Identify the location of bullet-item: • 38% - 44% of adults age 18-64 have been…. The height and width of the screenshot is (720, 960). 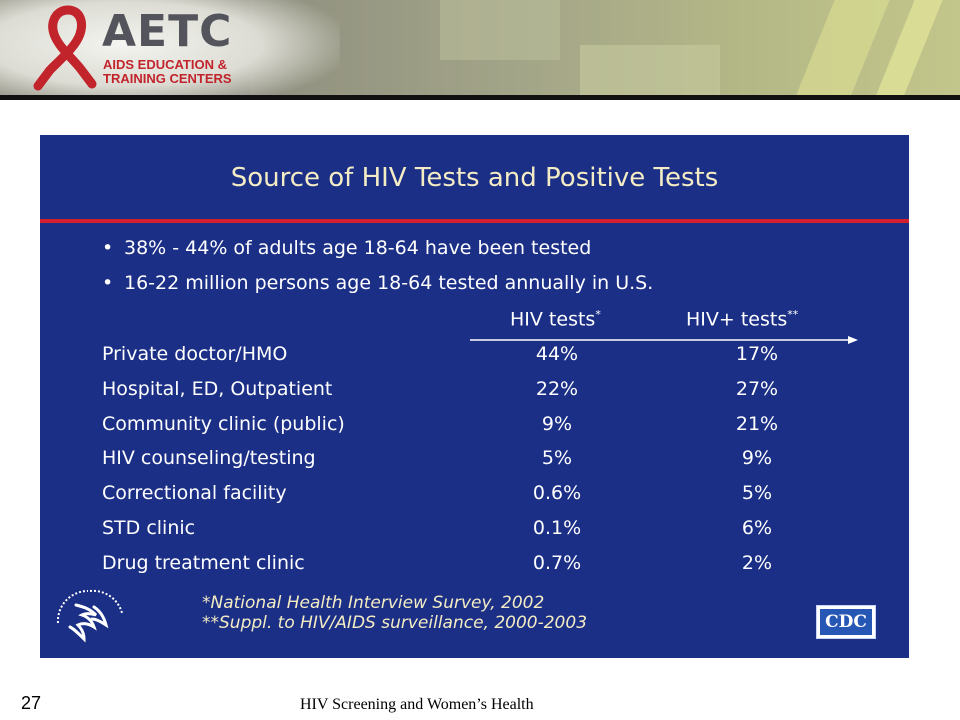
(377, 248).